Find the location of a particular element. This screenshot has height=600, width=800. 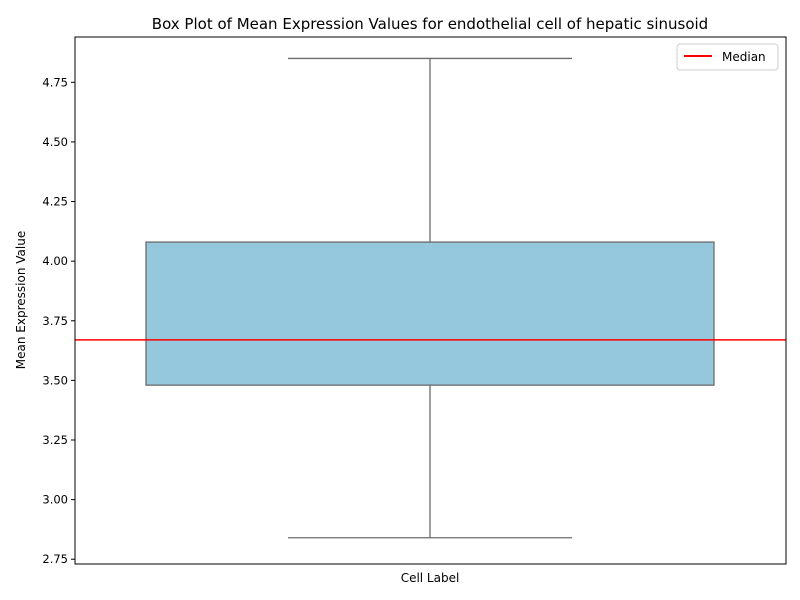

legend-median-label: Median is located at coordinates (744, 57).